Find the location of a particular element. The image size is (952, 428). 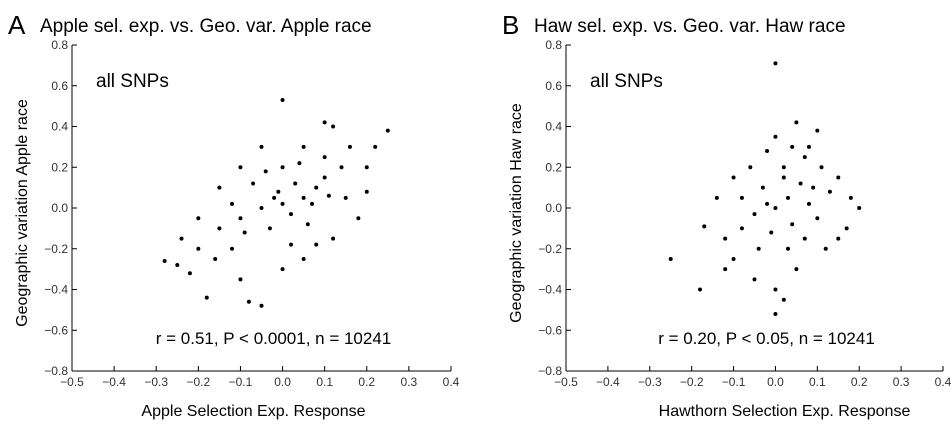

y-tick-label: −0.4 is located at coordinates (56, 290).